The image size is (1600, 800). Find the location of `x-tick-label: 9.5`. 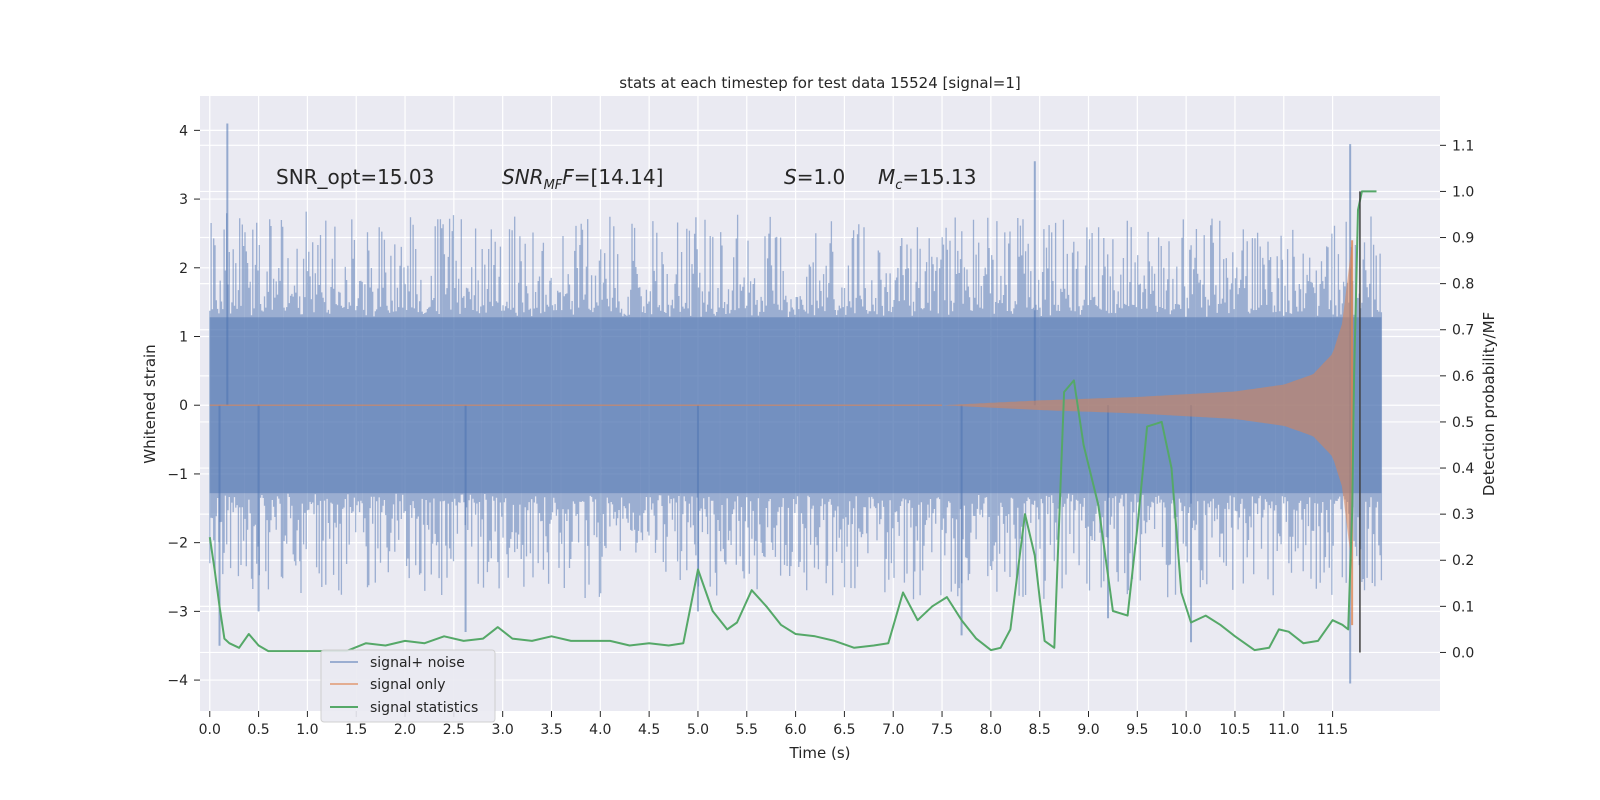

x-tick-label: 9.5 is located at coordinates (1137, 730).